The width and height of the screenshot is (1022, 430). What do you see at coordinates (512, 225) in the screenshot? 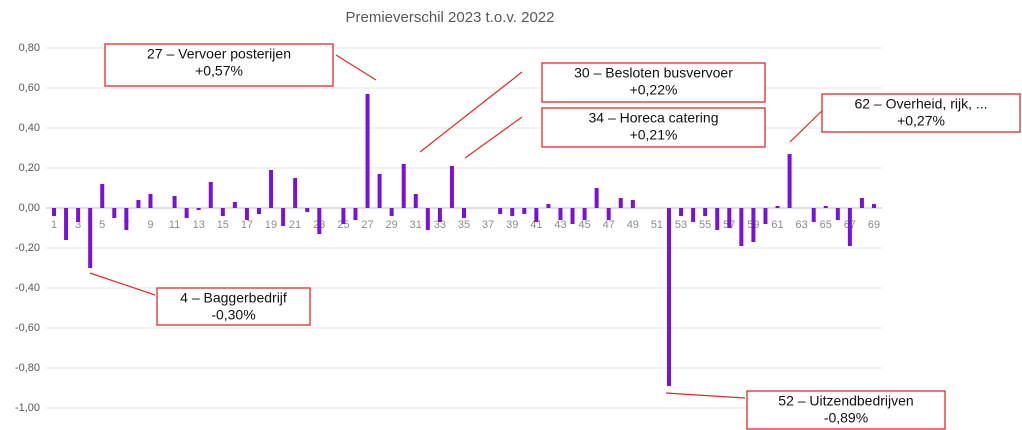
I see `x-tick-label: 39` at bounding box center [512, 225].